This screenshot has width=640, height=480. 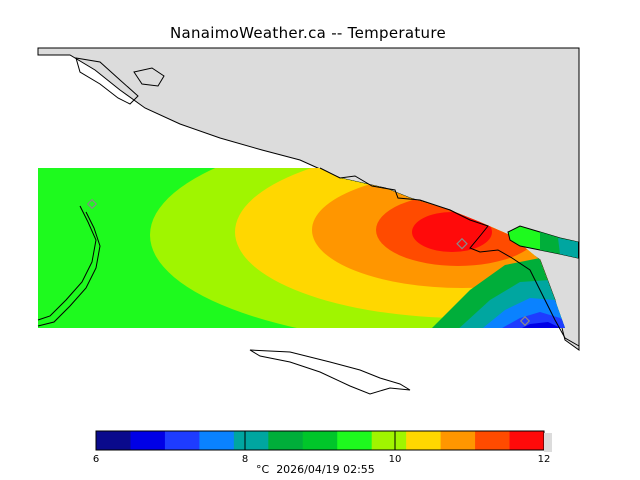 What do you see at coordinates (543, 242) in the screenshot?
I see `peninsula-strip` at bounding box center [543, 242].